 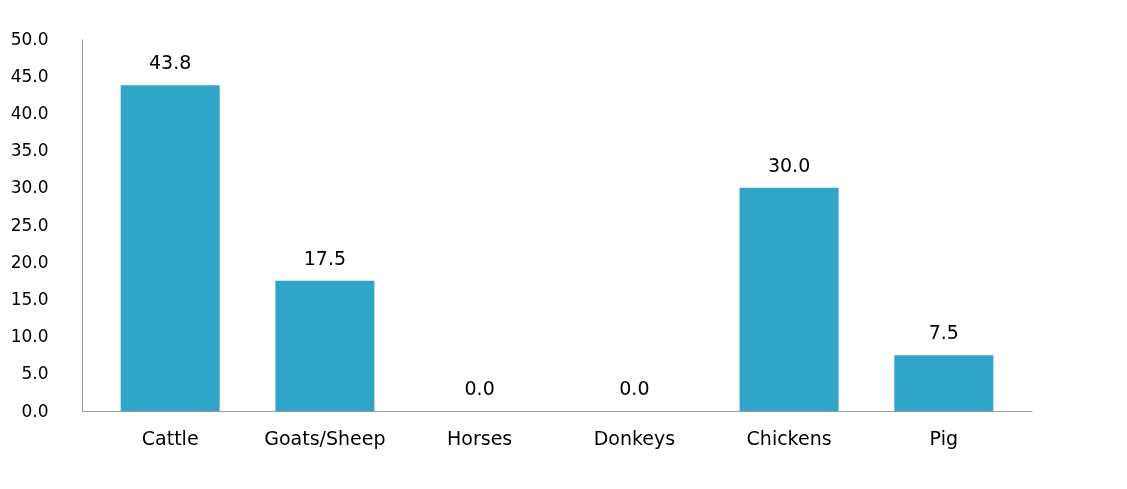 I want to click on y-tick-label: 50.0, so click(x=29, y=38).